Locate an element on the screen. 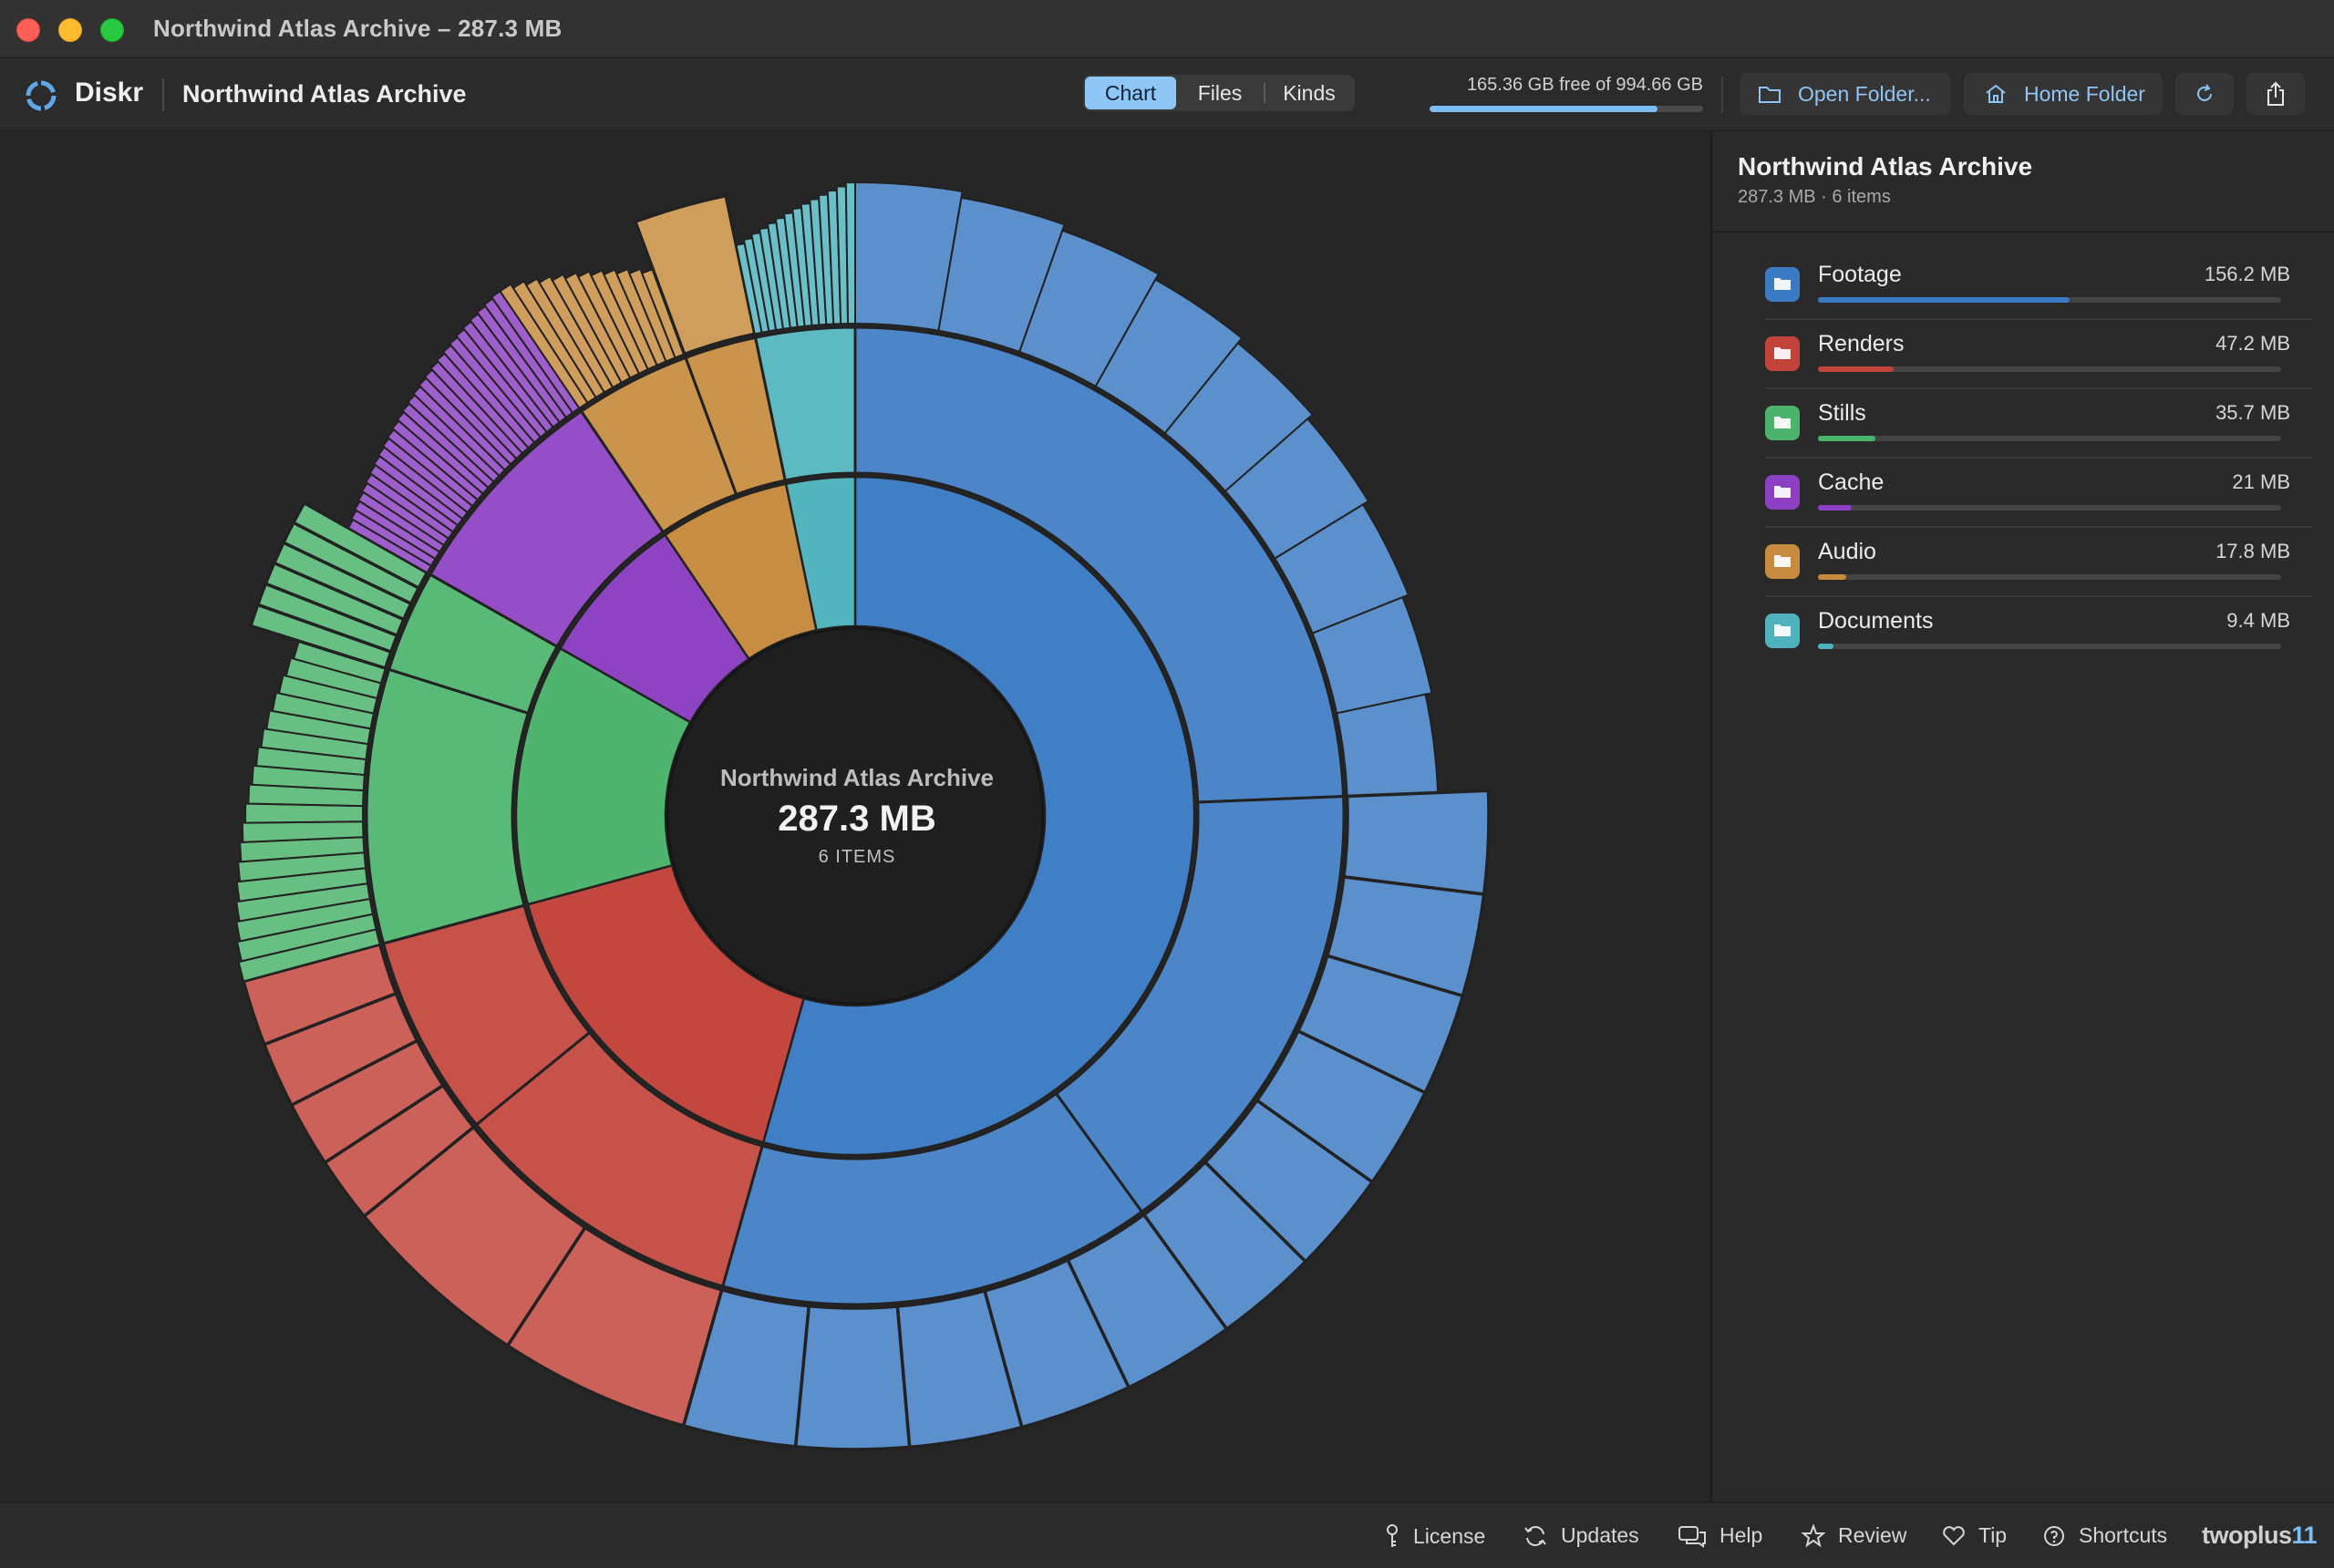 The width and height of the screenshot is (2334, 1568). view-switcher: Chart Files Kinds is located at coordinates (1219, 93).